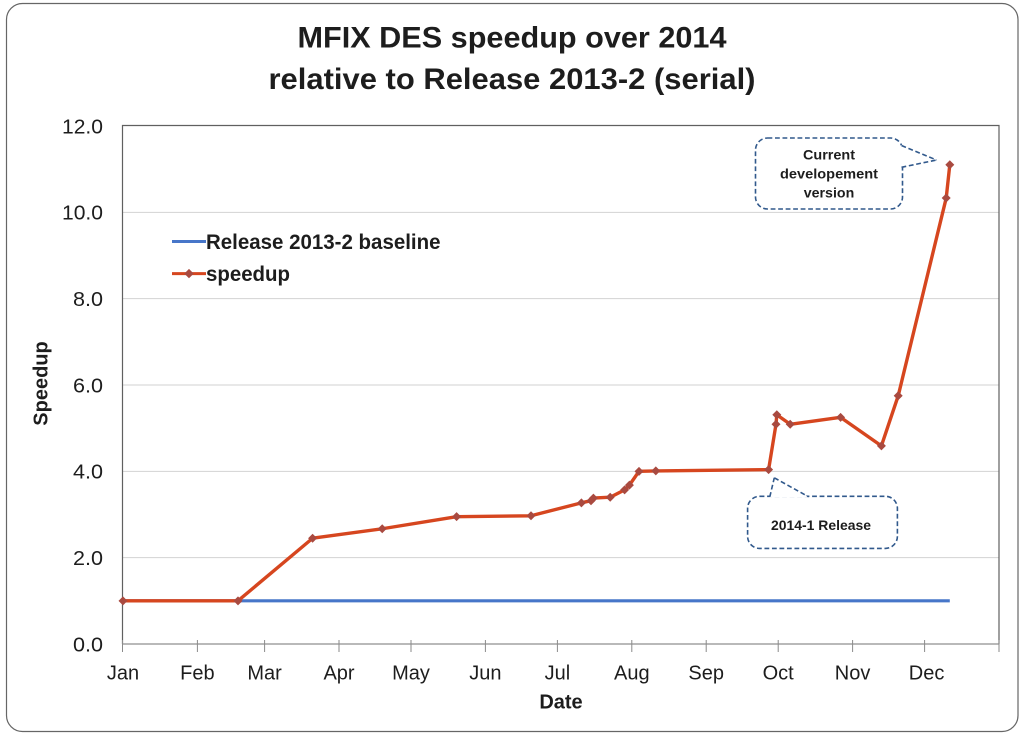 Image resolution: width=1024 pixels, height=744 pixels. I want to click on svg-text: Oct, so click(779, 673).